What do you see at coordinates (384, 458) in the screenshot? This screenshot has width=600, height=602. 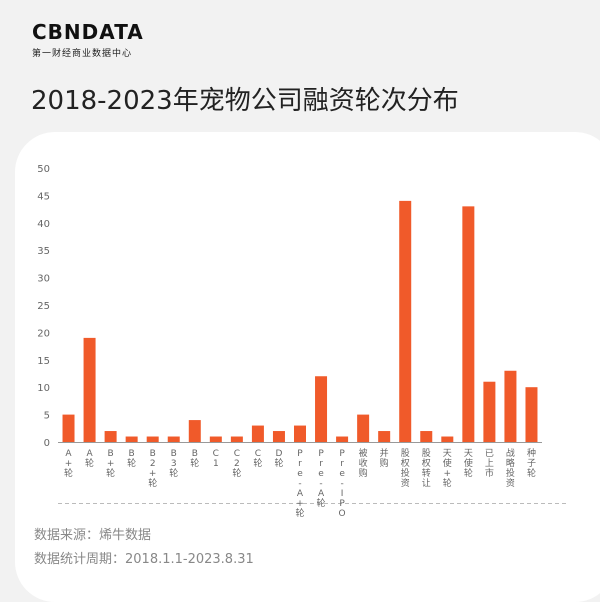 I see `x-tick-label: 并购` at bounding box center [384, 458].